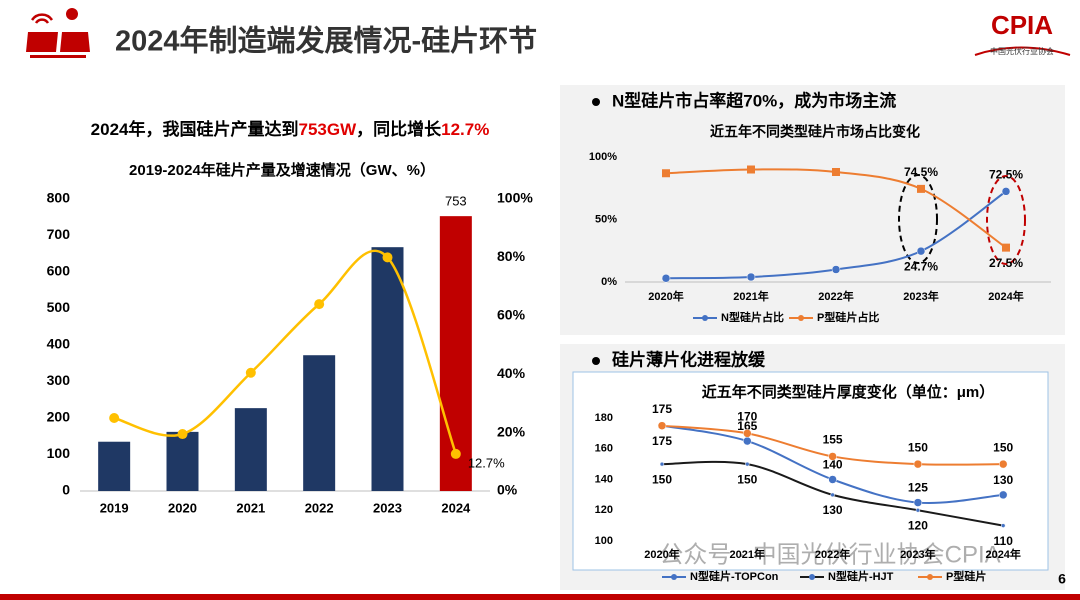  I want to click on watermark: 公众号 · 中国光伏行业协会CPIA, so click(829, 554).